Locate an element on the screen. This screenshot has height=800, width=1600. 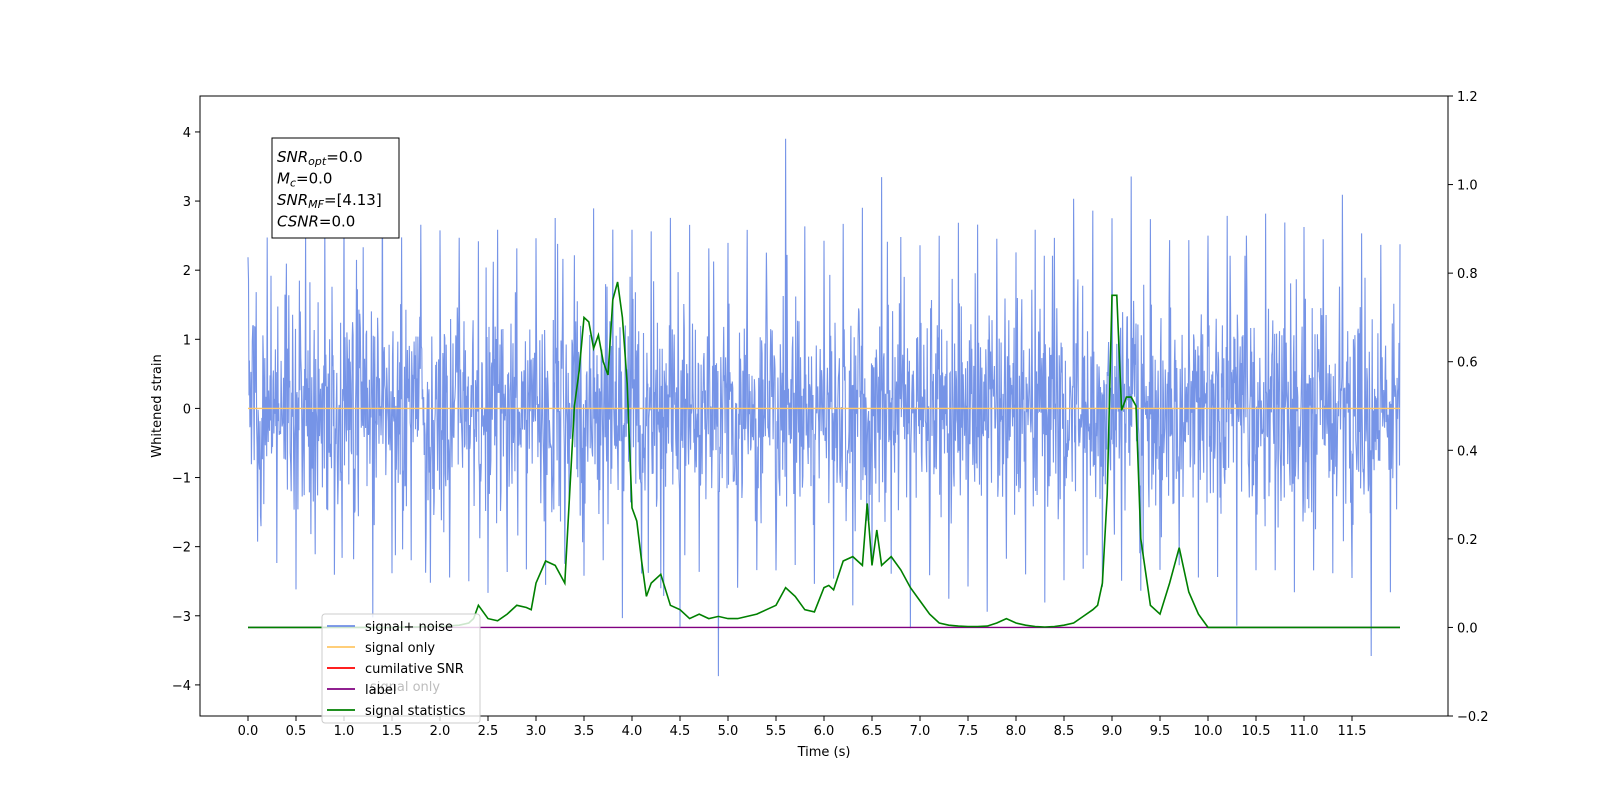
x-tick-label: 6.5 is located at coordinates (872, 731).